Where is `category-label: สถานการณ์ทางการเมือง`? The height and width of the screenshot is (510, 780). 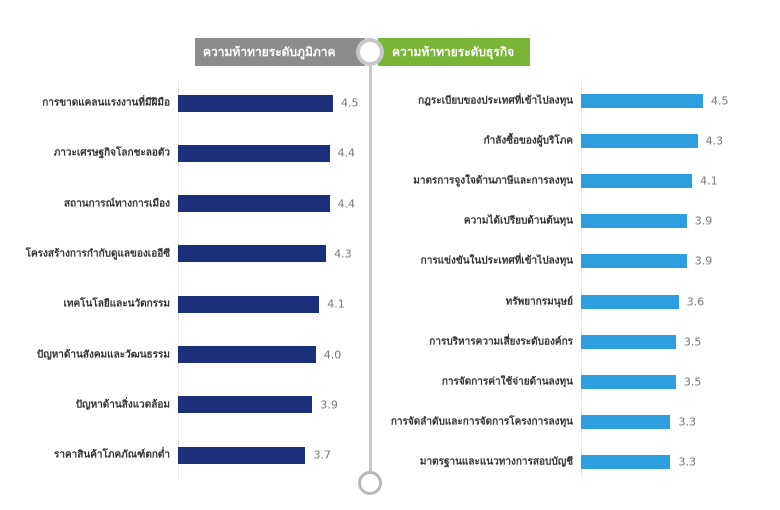 category-label: สถานการณ์ทางการเมือง is located at coordinates (117, 204).